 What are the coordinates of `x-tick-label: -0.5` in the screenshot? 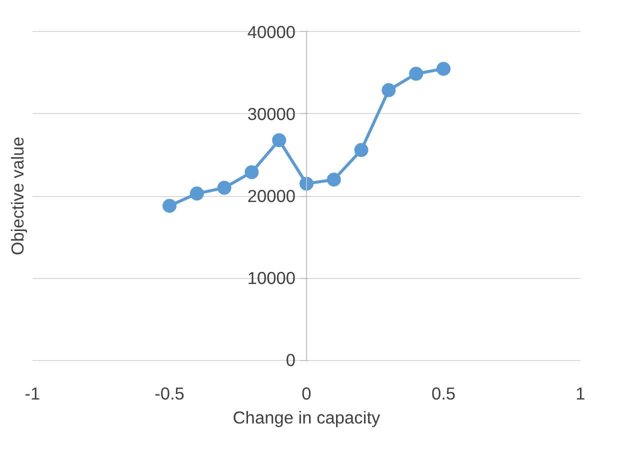 It's located at (169, 394).